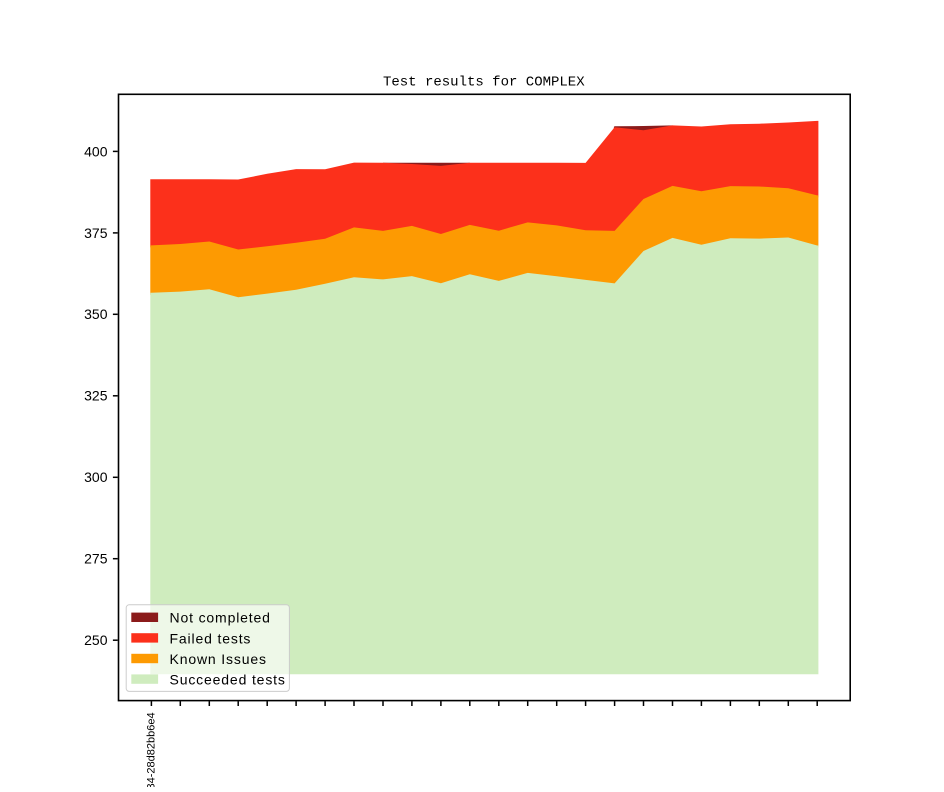 The width and height of the screenshot is (944, 792). Describe the element at coordinates (220, 618) in the screenshot. I see `svg-text: Not completed` at that location.